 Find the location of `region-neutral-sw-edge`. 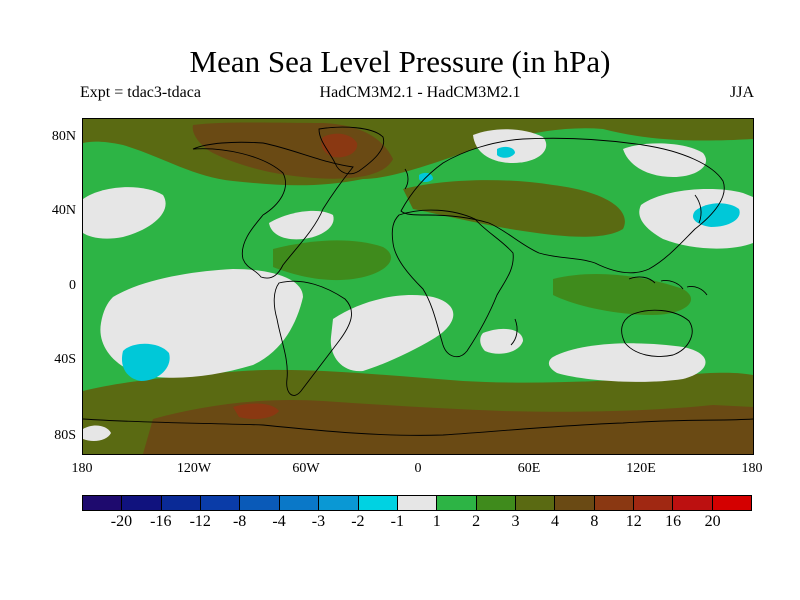

region-neutral-sw-edge is located at coordinates (97, 433).